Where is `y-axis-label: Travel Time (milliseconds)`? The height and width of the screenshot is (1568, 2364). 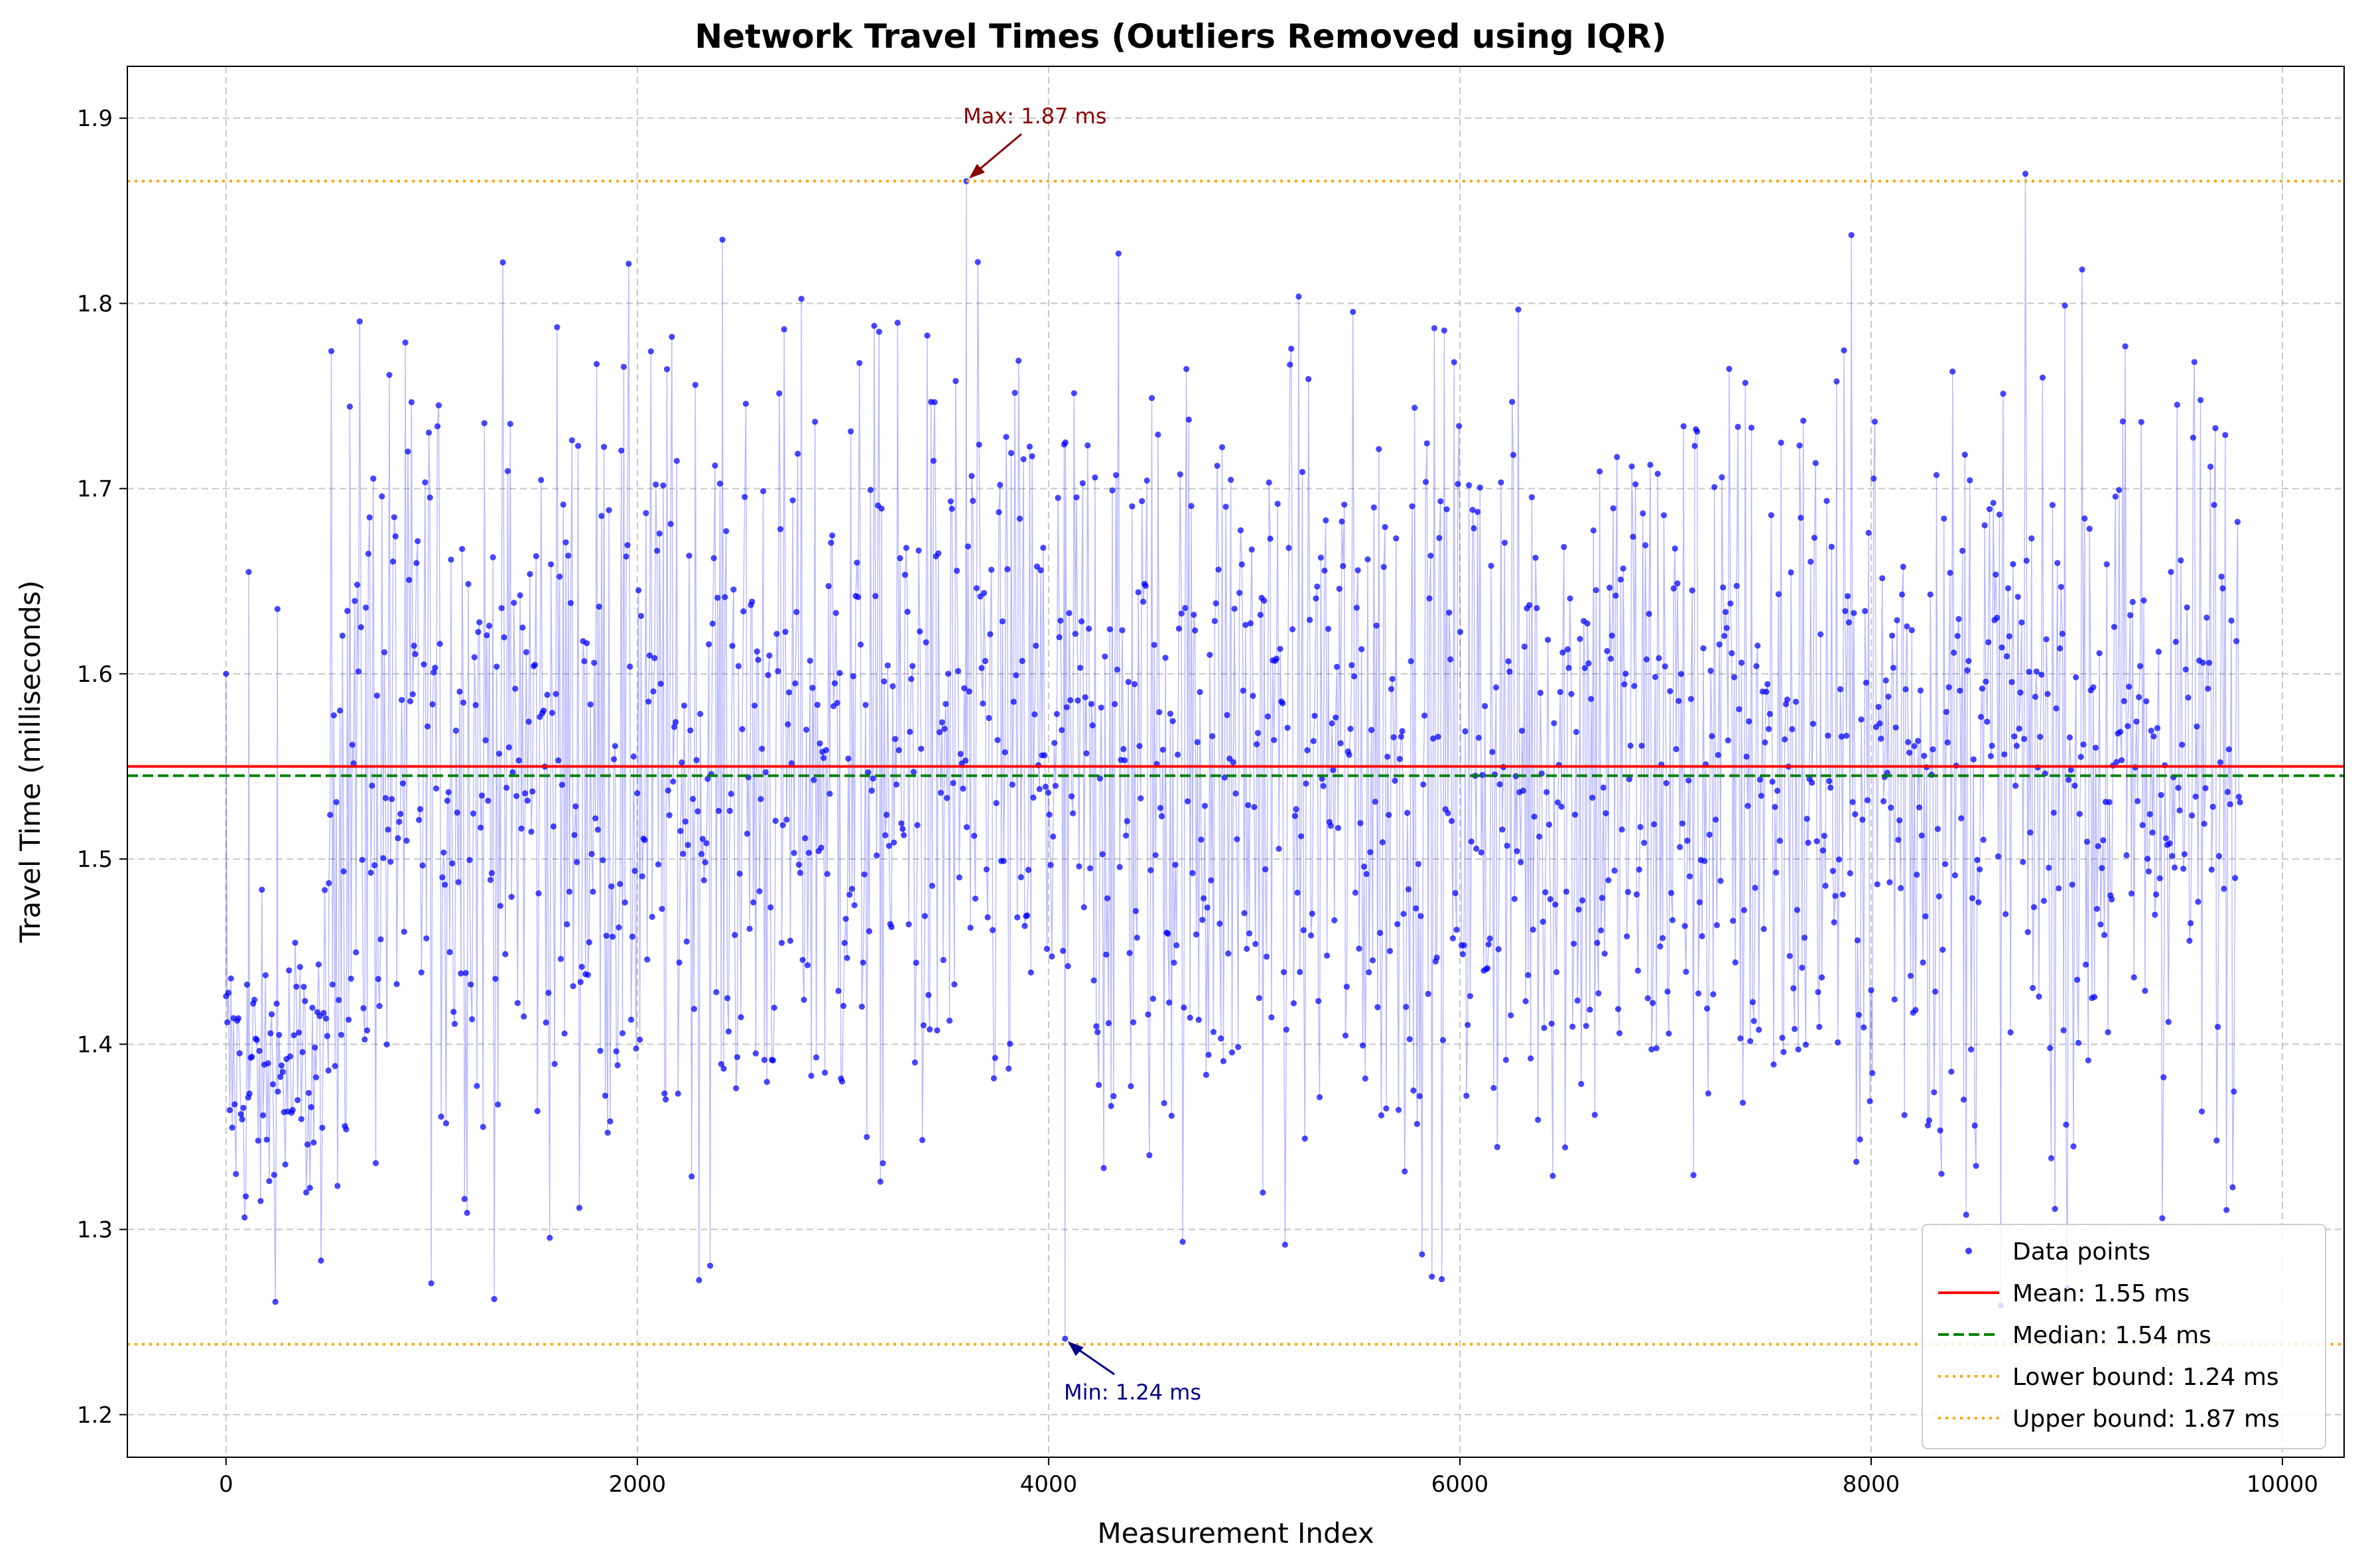
y-axis-label: Travel Time (milliseconds) is located at coordinates (30, 761).